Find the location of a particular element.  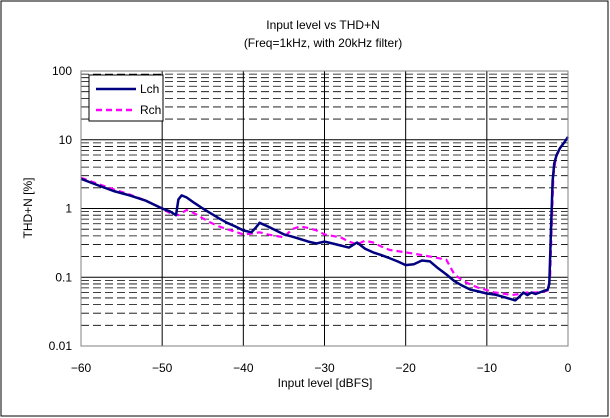

y-tick-label: 100 is located at coordinates (62, 71).